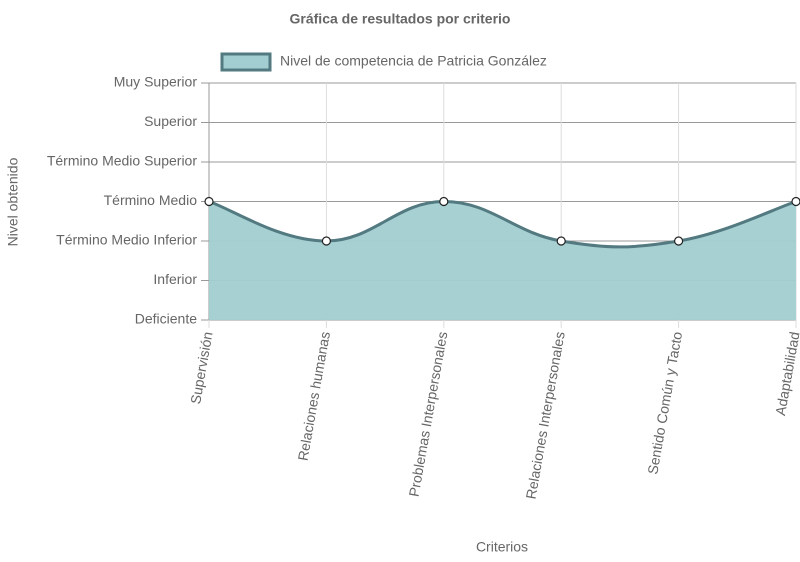 The height and width of the screenshot is (562, 800). Describe the element at coordinates (502, 547) in the screenshot. I see `x-axis-title: Criterios` at that location.